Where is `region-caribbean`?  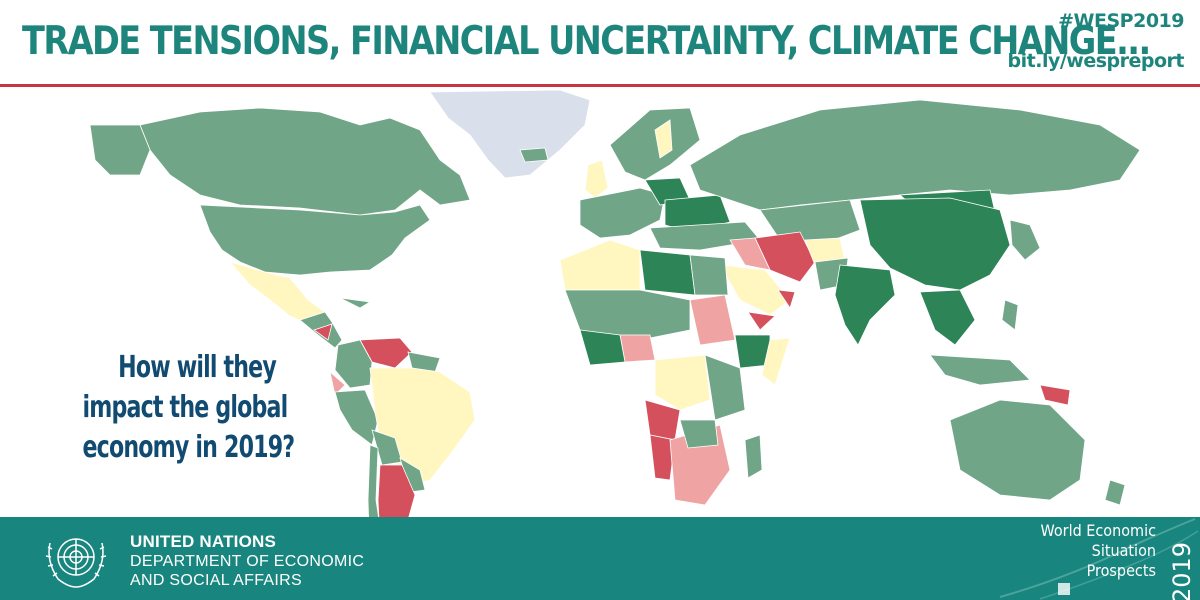
region-caribbean is located at coordinates (355, 303).